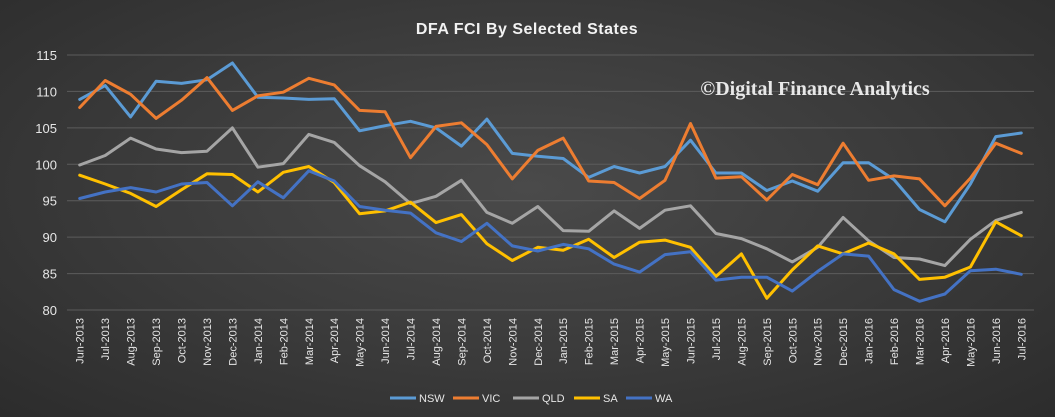 The height and width of the screenshot is (417, 1055). What do you see at coordinates (564, 341) in the screenshot?
I see `x-tick-label: Jan-2015` at bounding box center [564, 341].